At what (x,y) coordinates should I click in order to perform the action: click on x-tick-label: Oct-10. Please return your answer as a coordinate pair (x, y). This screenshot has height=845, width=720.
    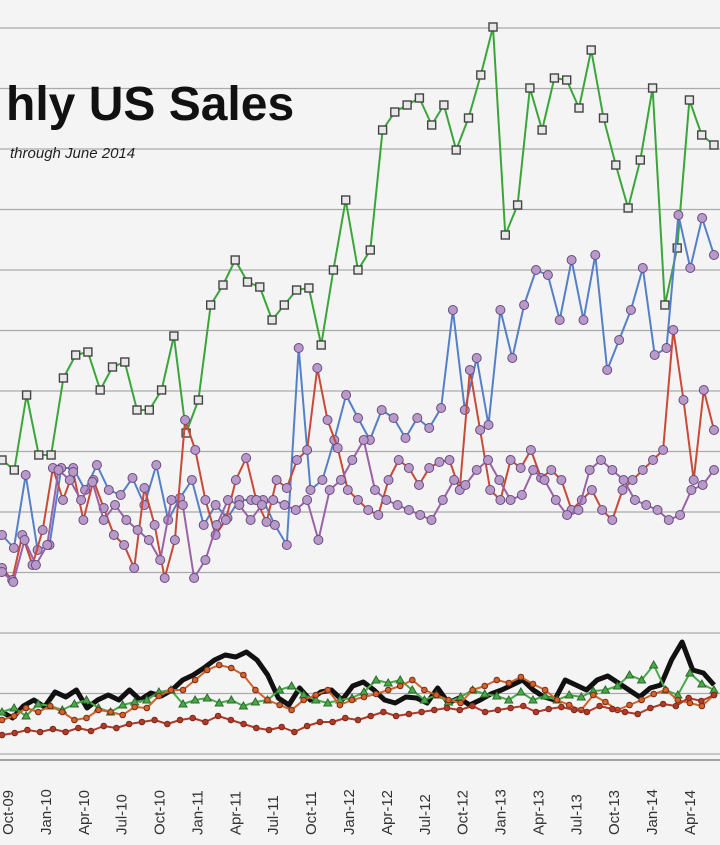
    Looking at the image, I should click on (160, 812).